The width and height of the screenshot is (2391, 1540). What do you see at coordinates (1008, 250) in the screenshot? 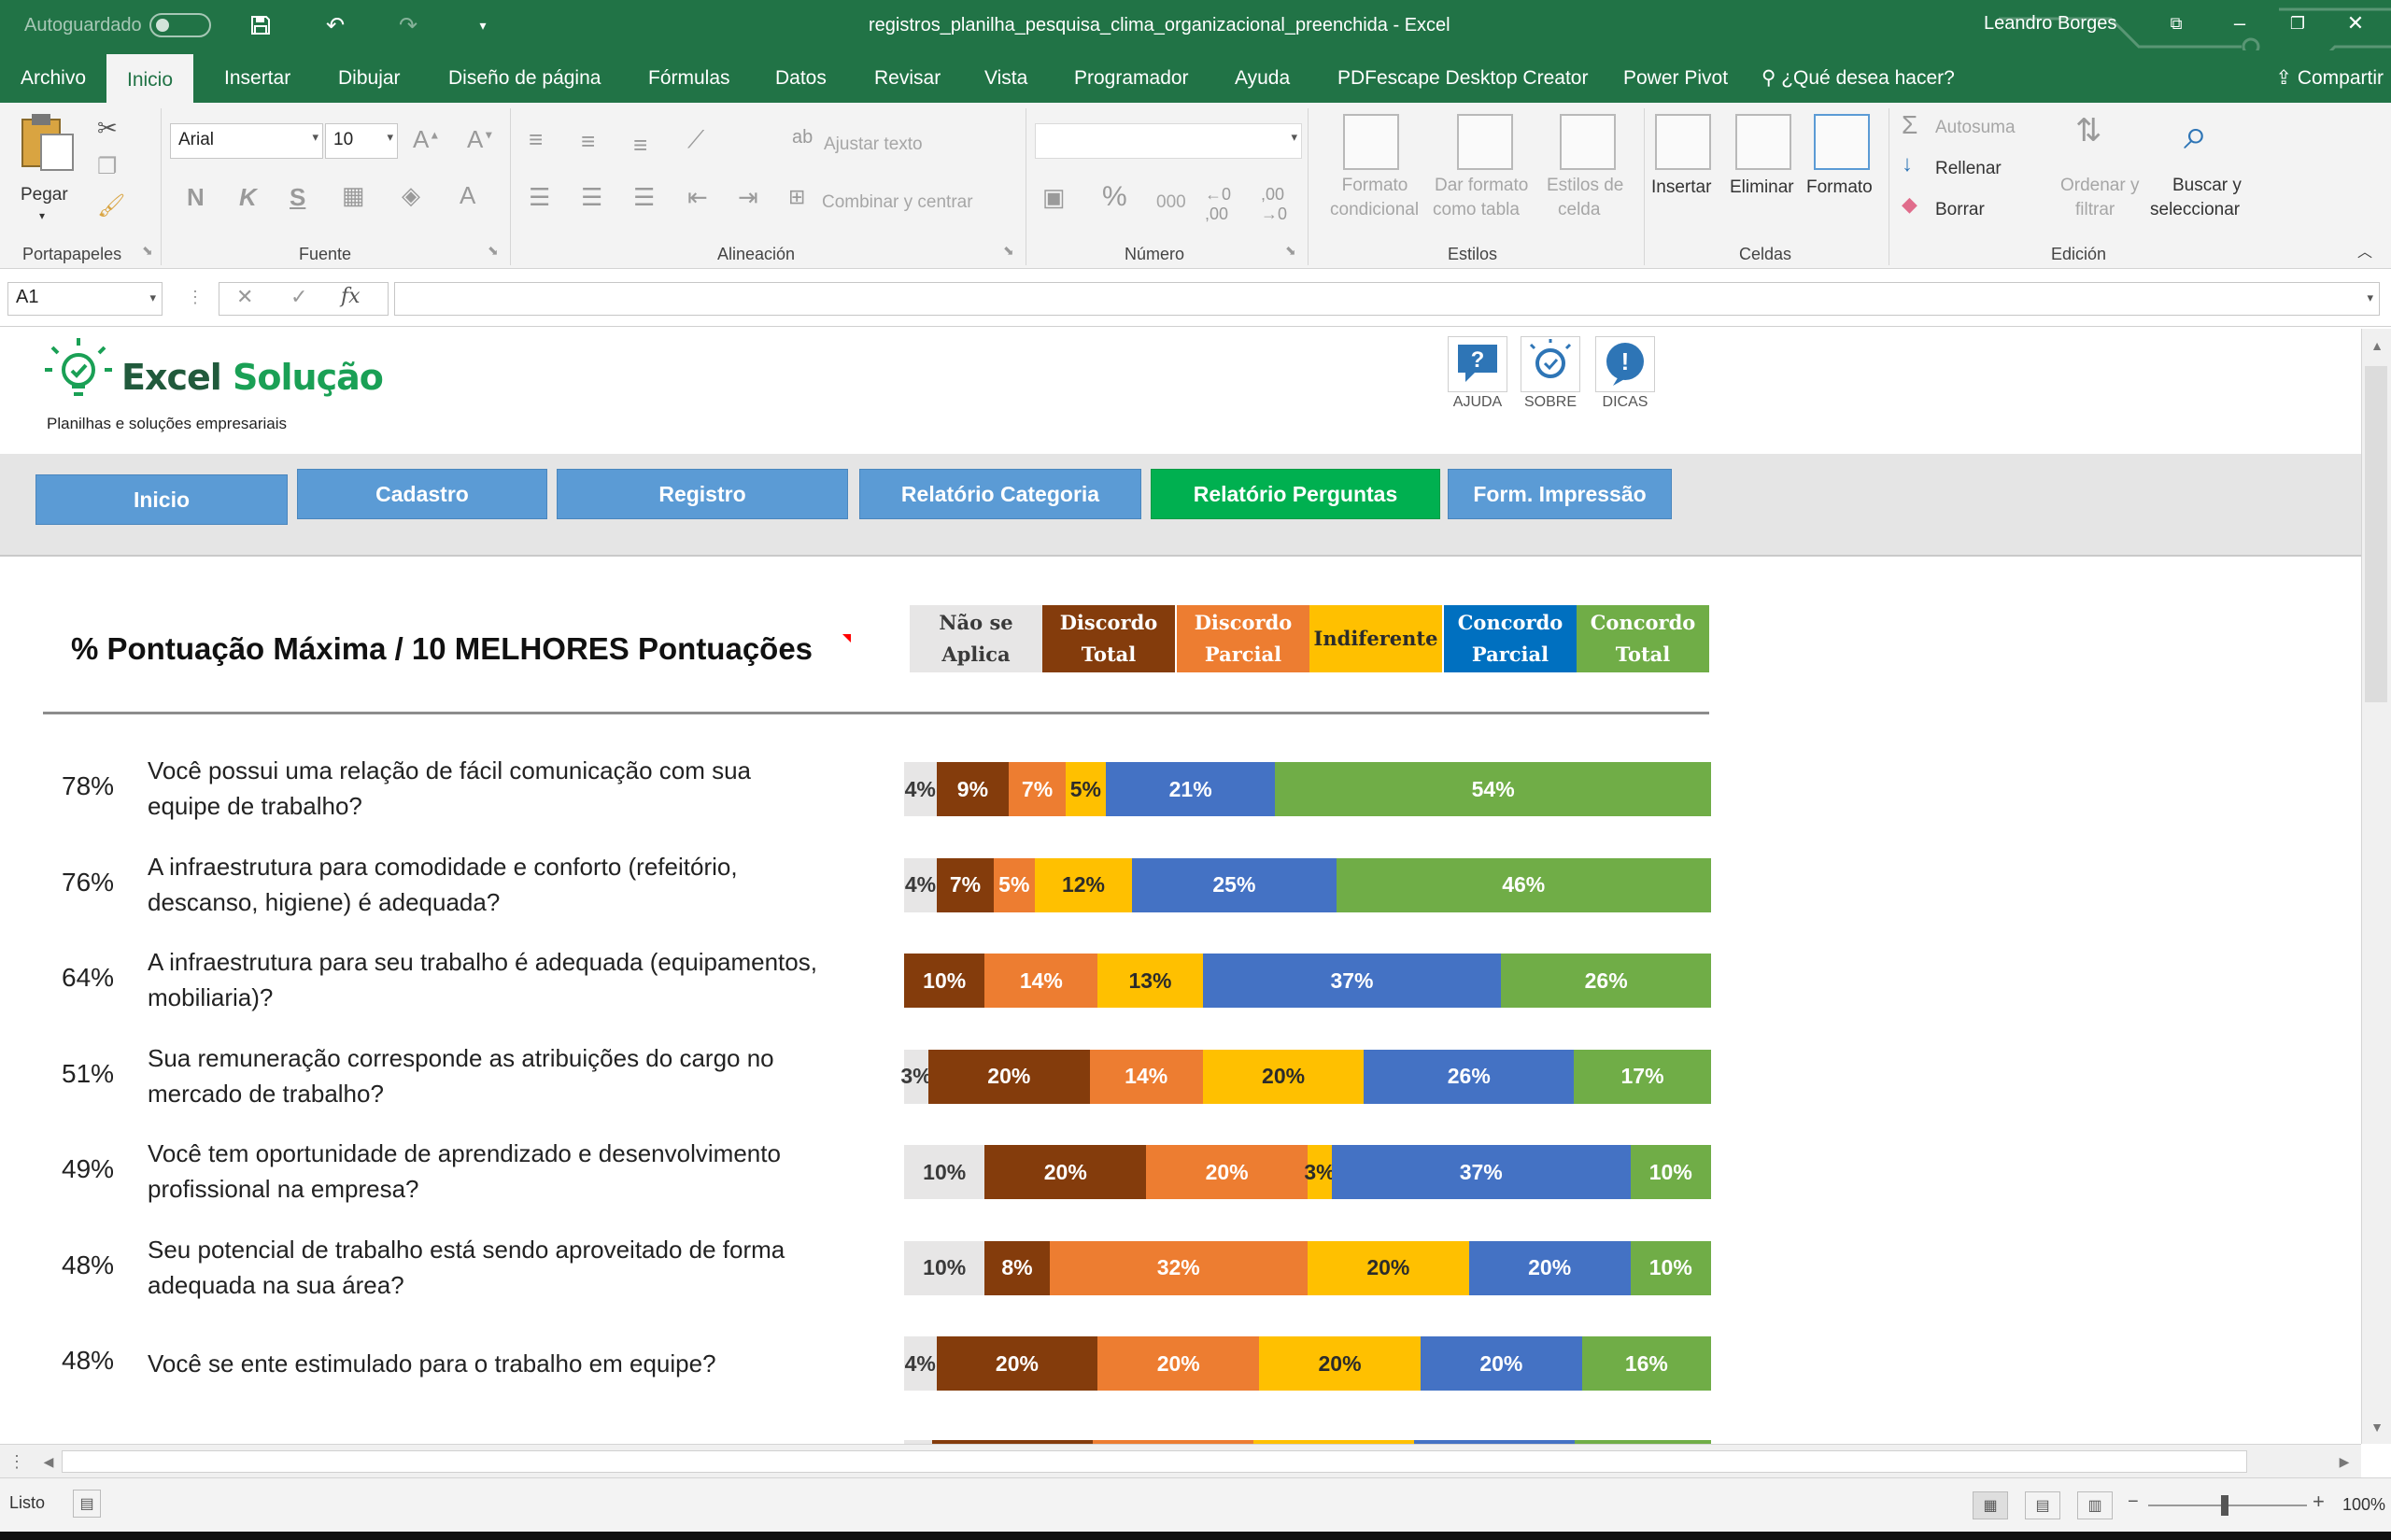
I see `alignment-launcher-icon: ⬊` at bounding box center [1008, 250].